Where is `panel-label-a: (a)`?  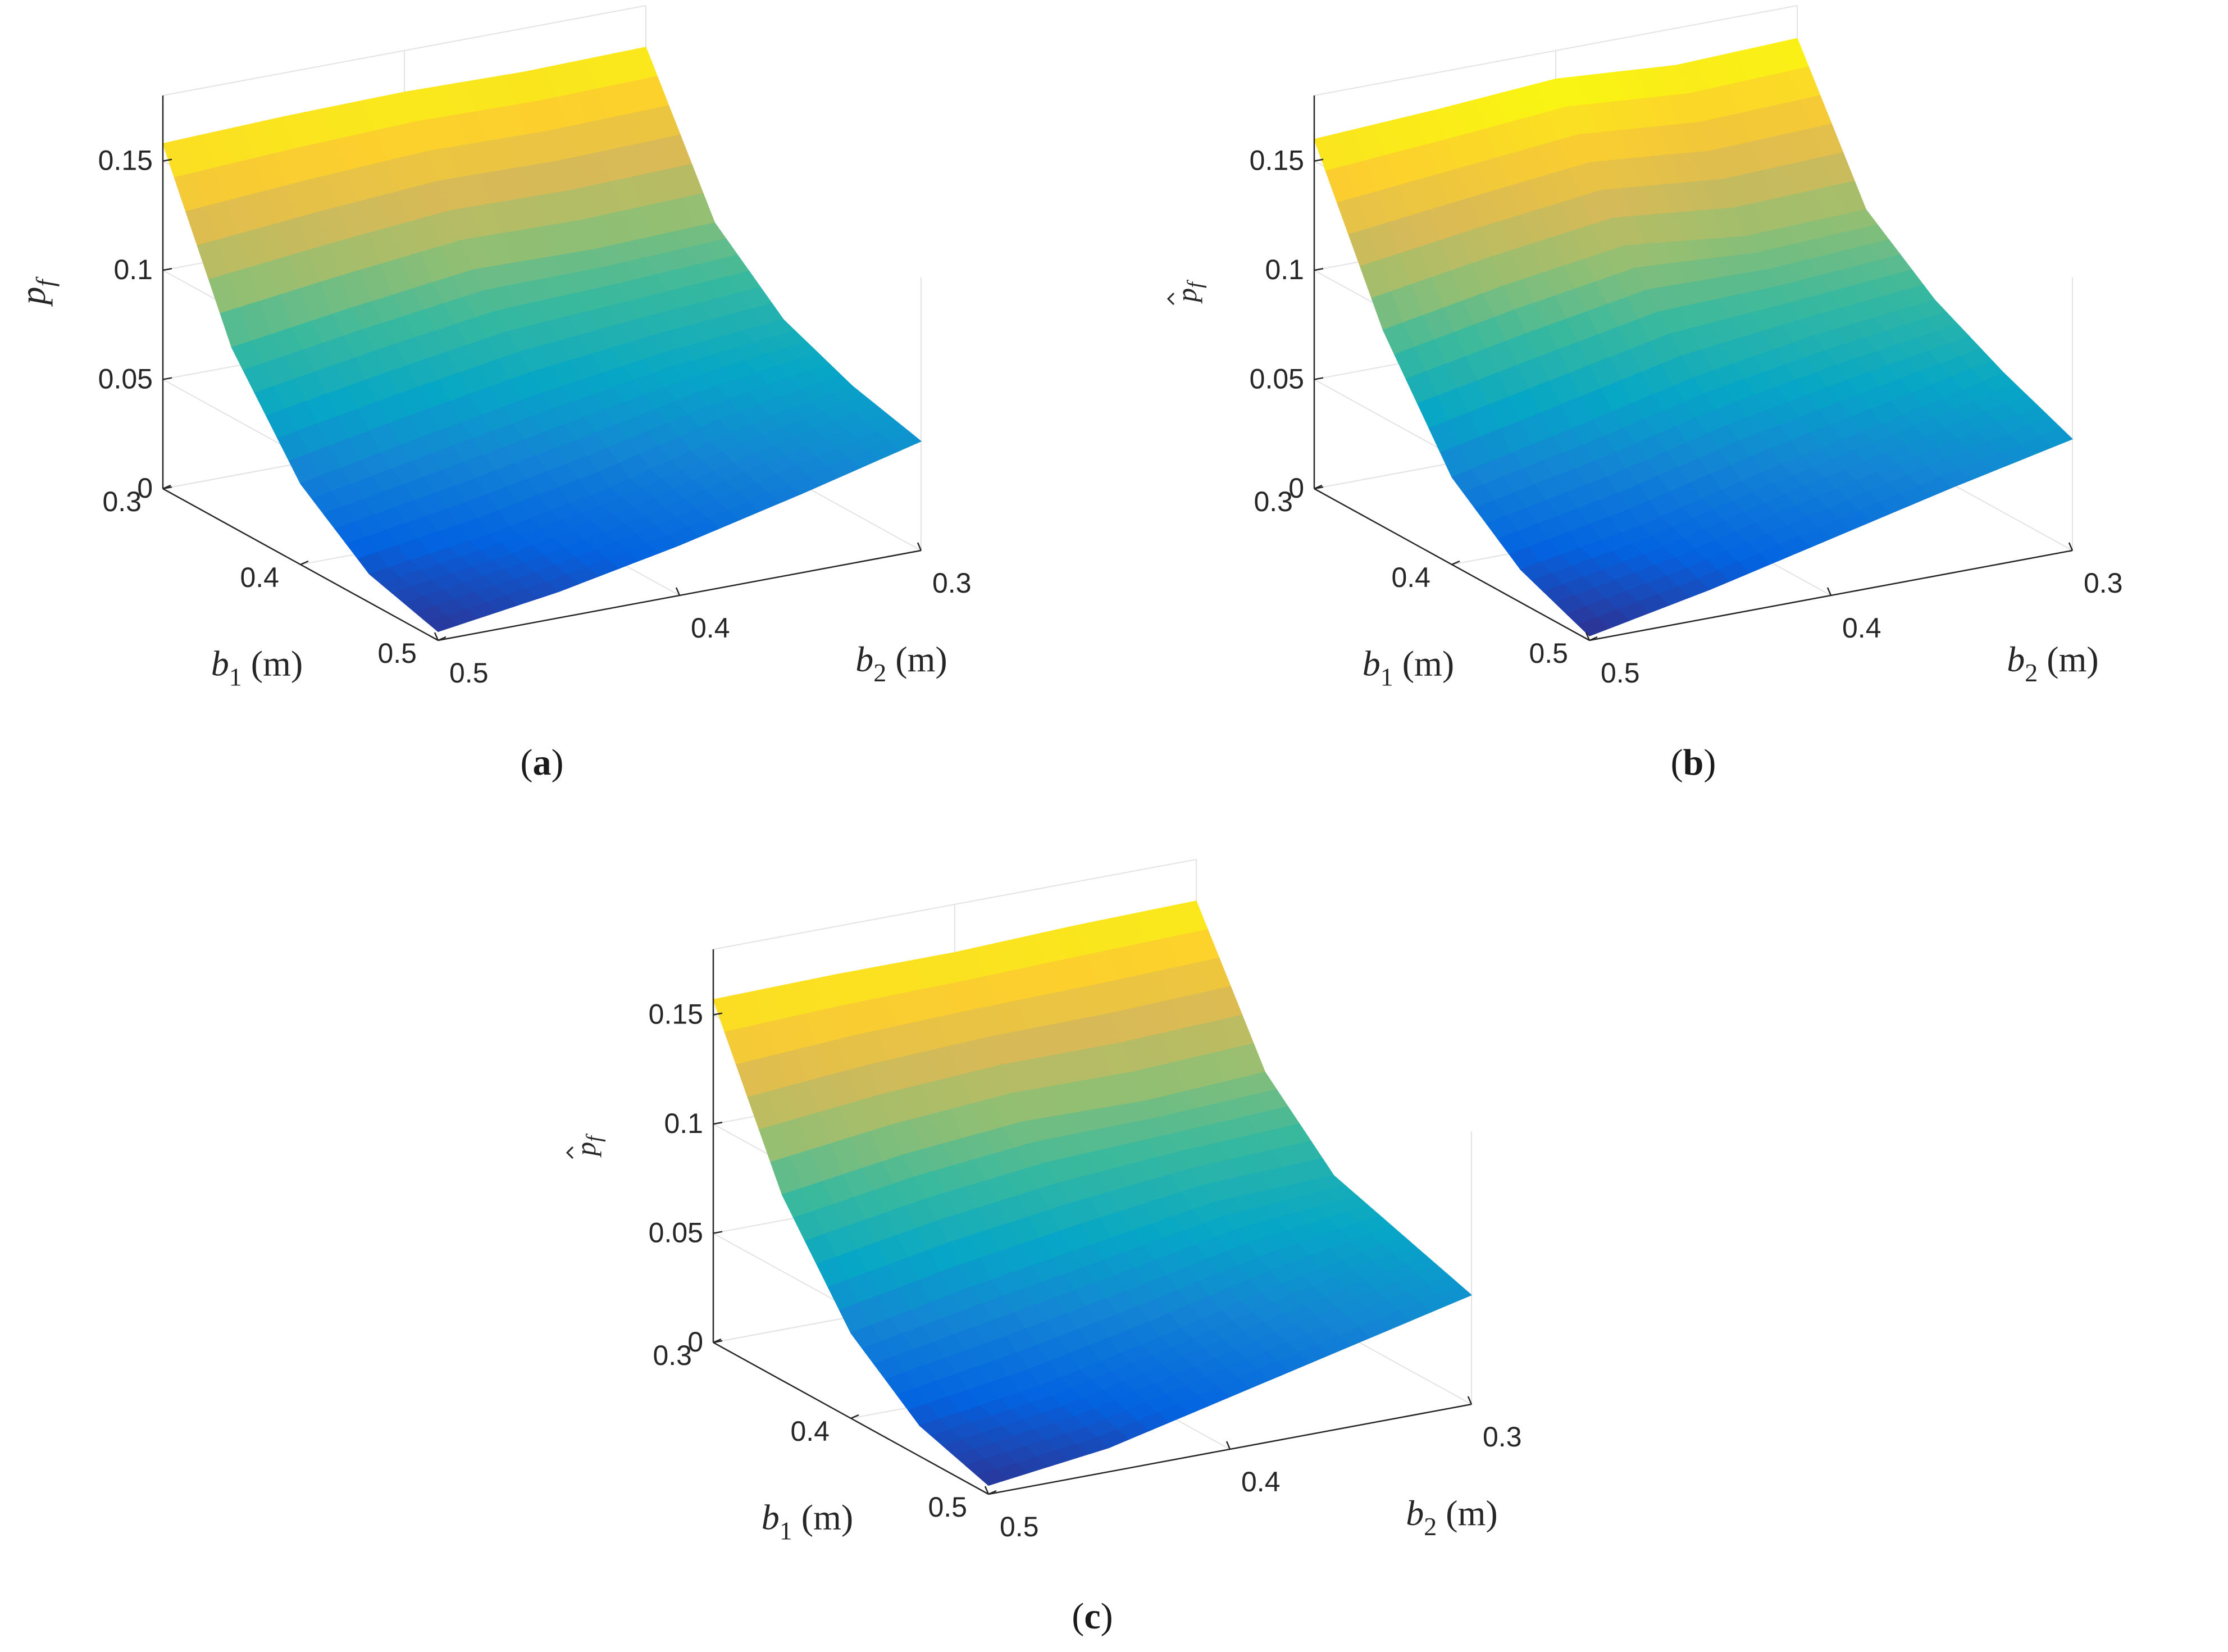
panel-label-a: (a) is located at coordinates (542, 762).